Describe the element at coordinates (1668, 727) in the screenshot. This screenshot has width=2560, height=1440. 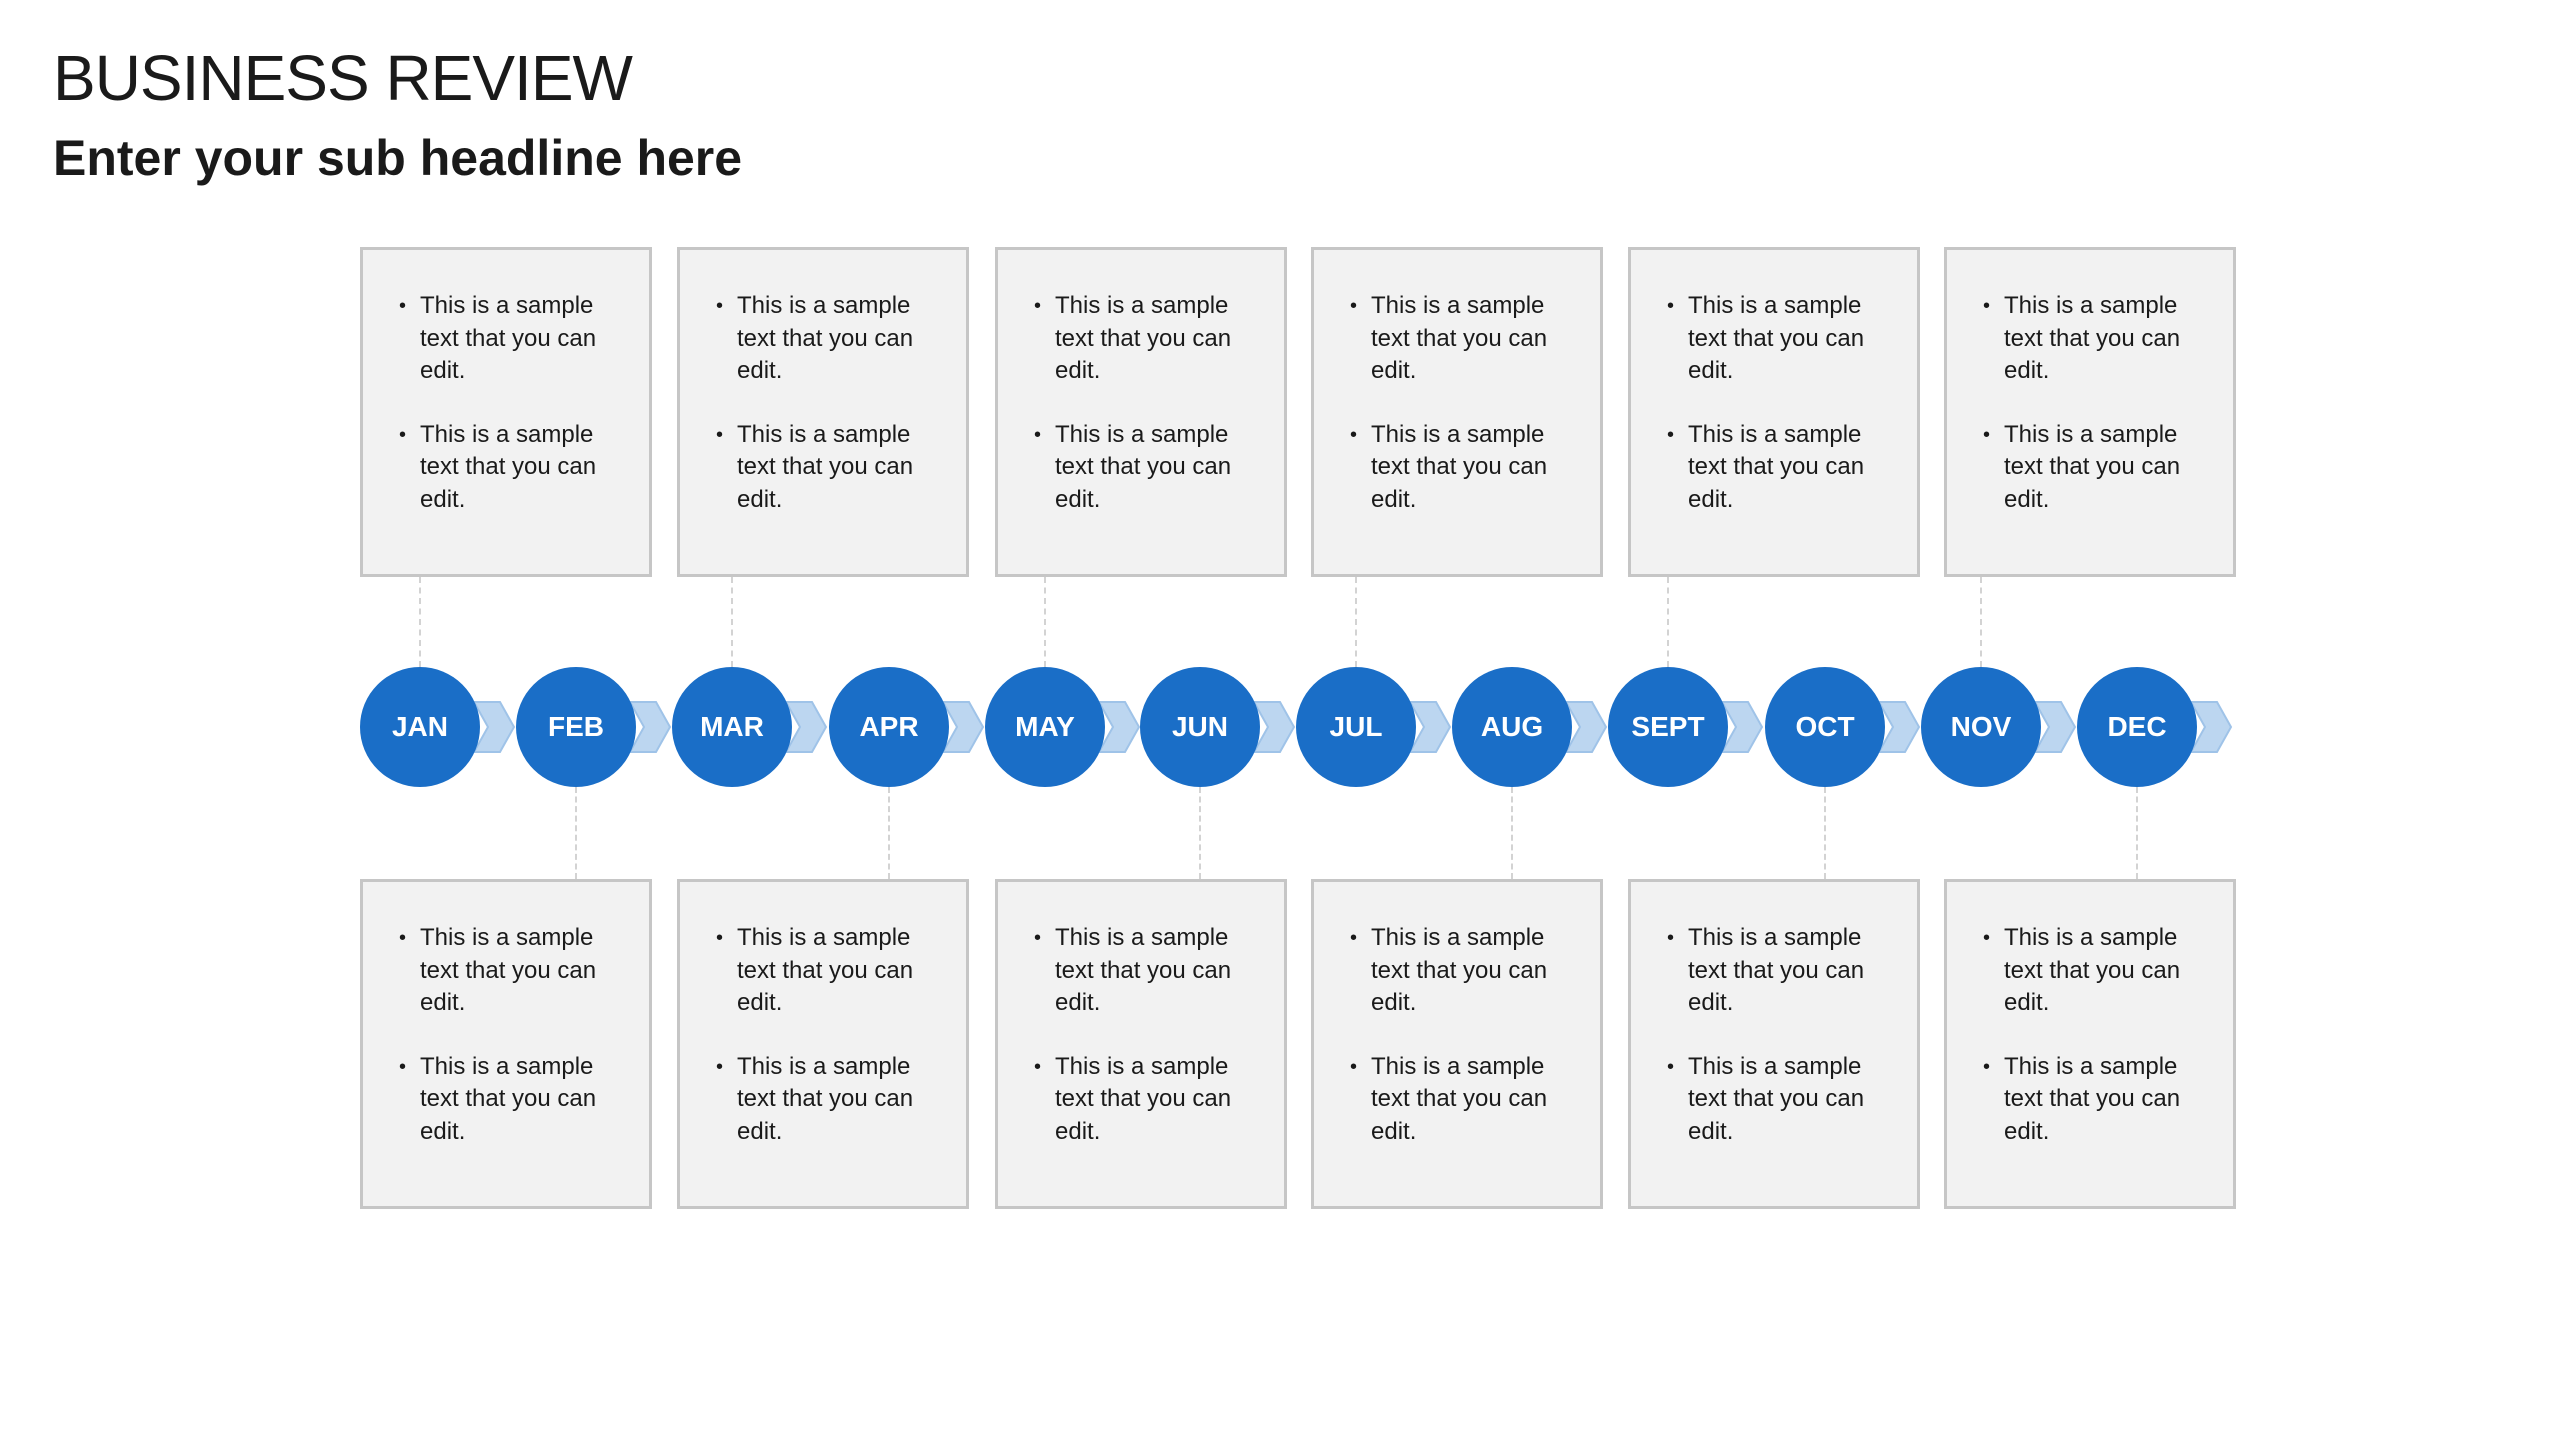
I see `month-circle-sept: SEPT` at that location.